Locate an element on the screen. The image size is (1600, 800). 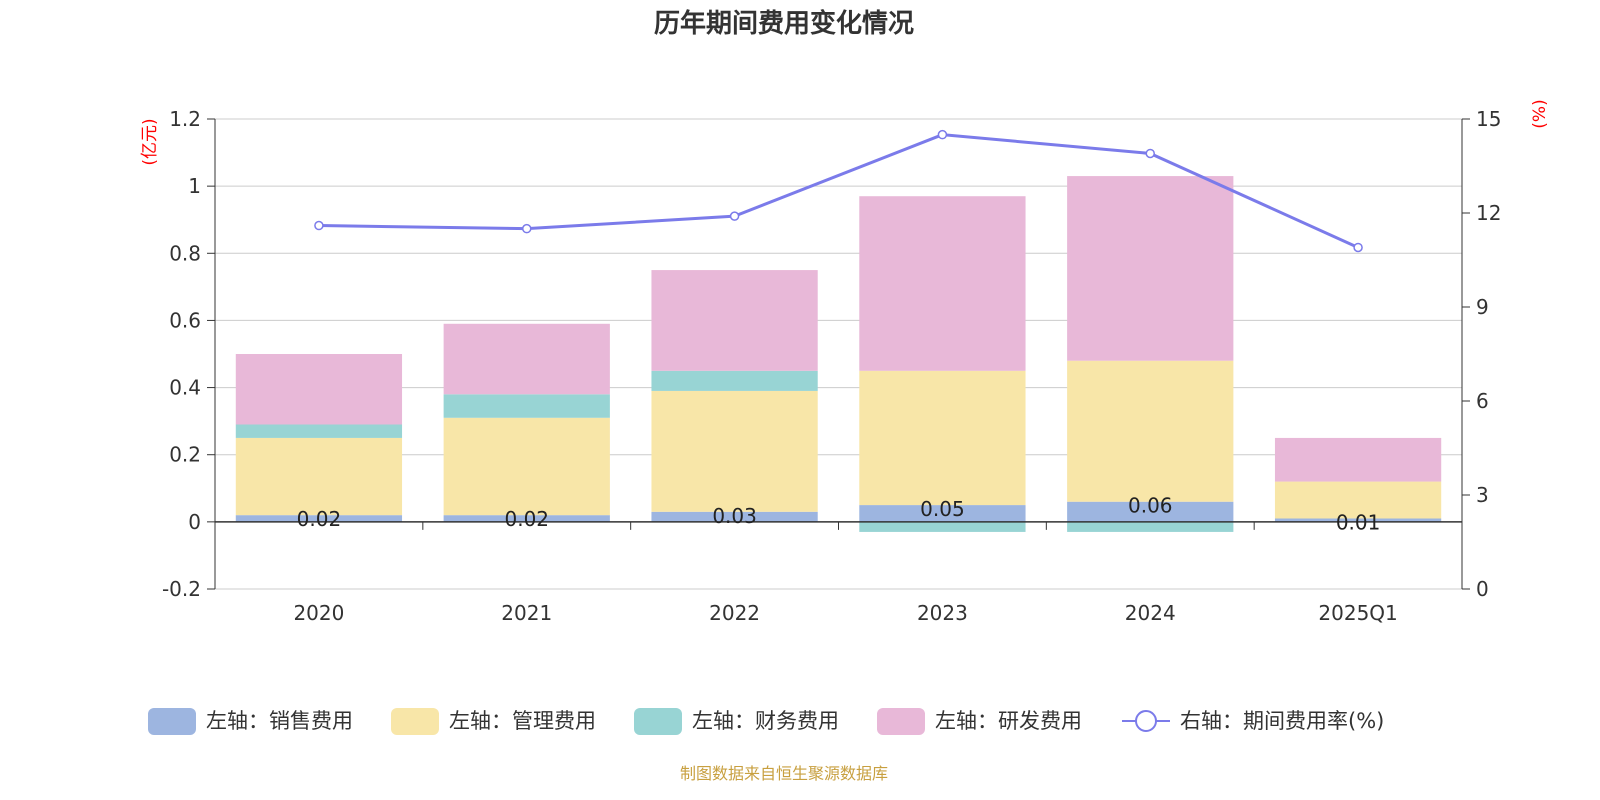
line-path is located at coordinates (838, 191).